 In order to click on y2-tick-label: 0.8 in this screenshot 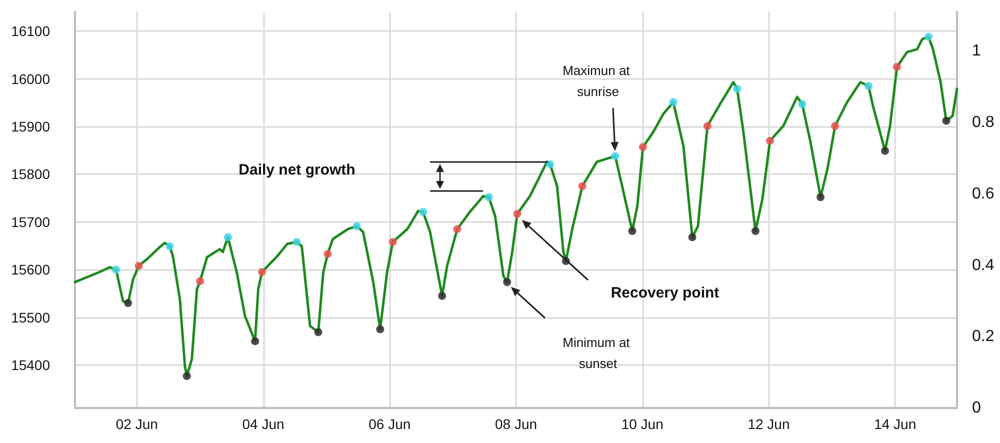, I will do `click(983, 123)`.